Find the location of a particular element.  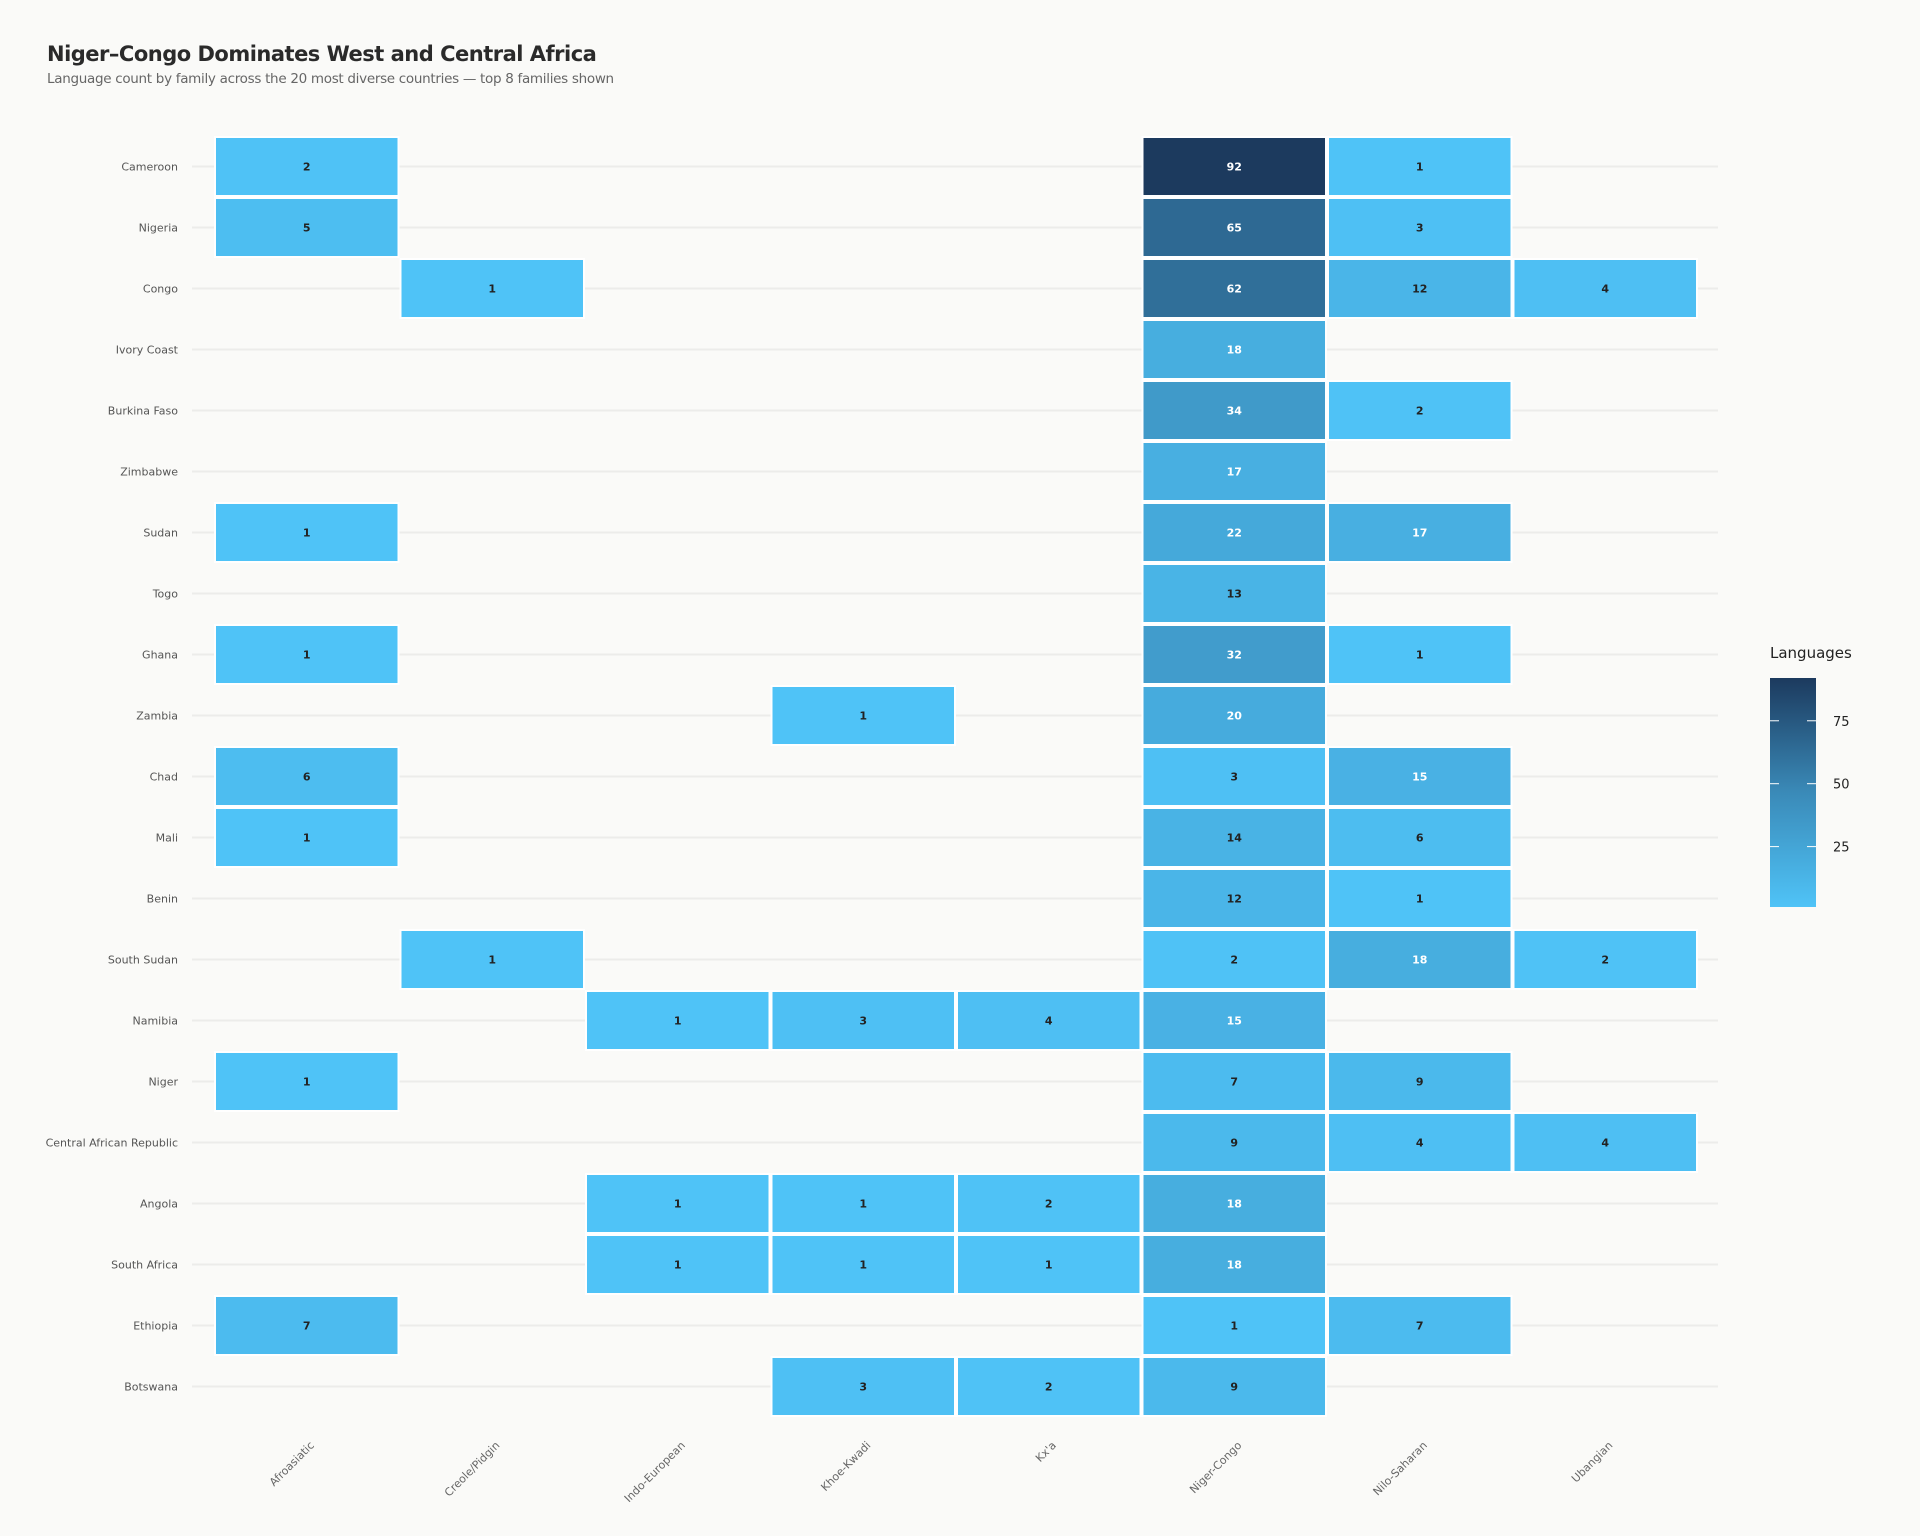

cell-value-label: 14 is located at coordinates (1235, 838).